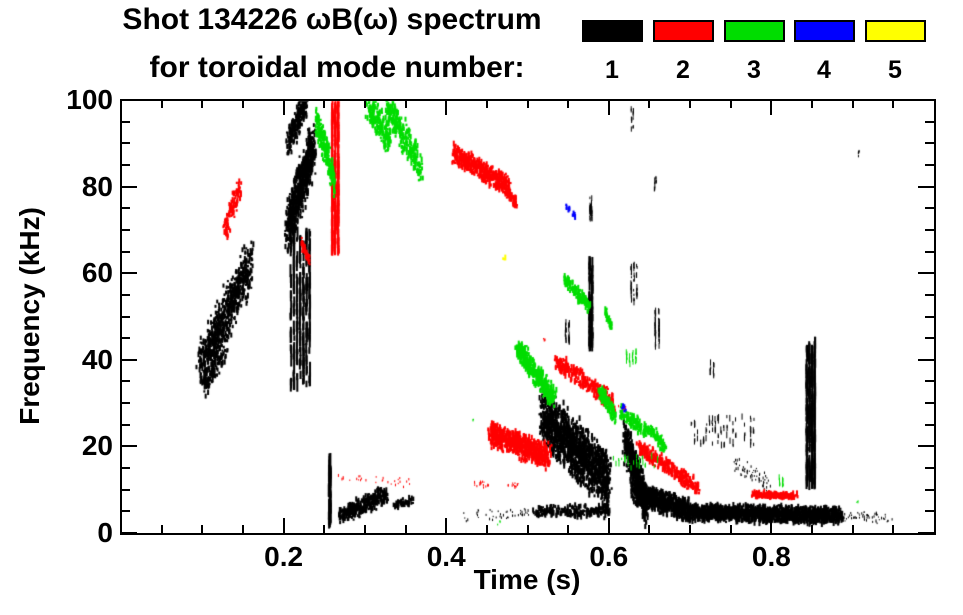 The image size is (963, 615). What do you see at coordinates (284, 556) in the screenshot?
I see `x-tick-label-0.2: 0.2` at bounding box center [284, 556].